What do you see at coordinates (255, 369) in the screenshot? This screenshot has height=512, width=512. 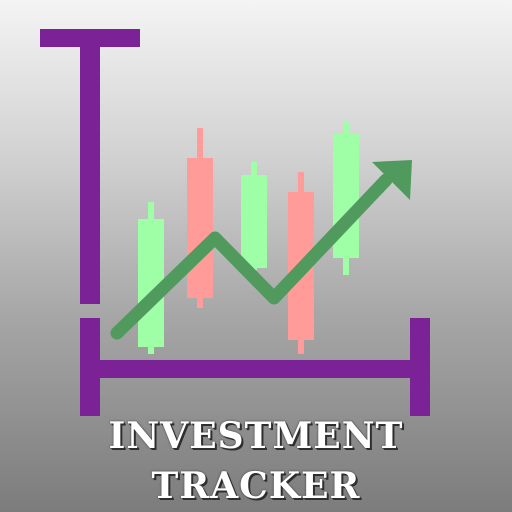 I see `axis-horizontal` at bounding box center [255, 369].